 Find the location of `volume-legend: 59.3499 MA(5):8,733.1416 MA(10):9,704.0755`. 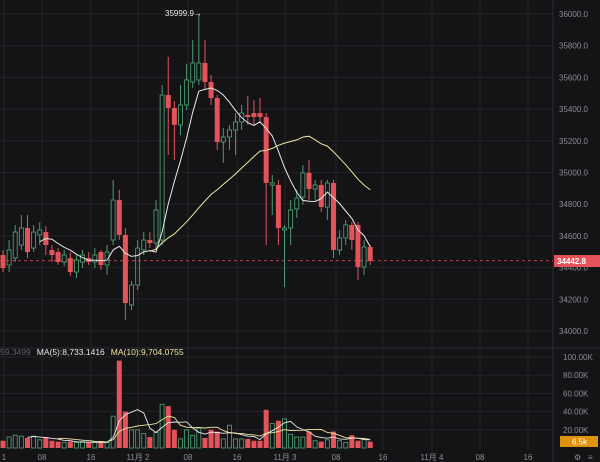

volume-legend: 59.3499 MA(5):8,733.1416 MA(10):9,704.0755 is located at coordinates (95, 352).